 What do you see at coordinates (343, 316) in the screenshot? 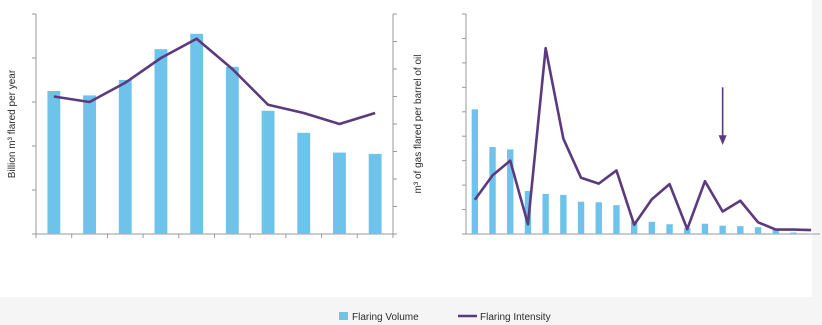
I see `legend-bar-swatch` at bounding box center [343, 316].